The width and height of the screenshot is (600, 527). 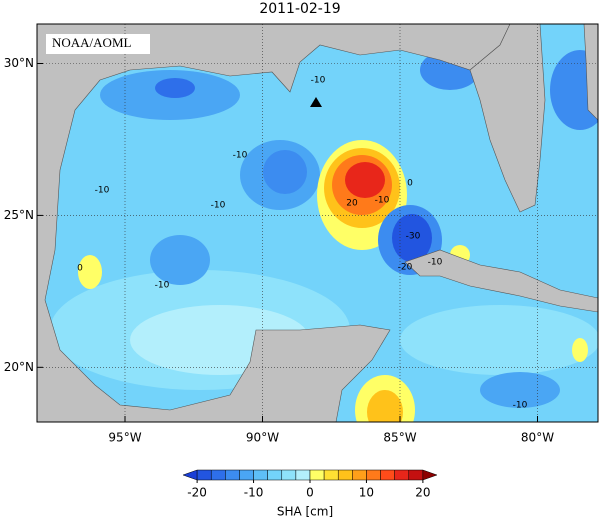 What do you see at coordinates (262, 438) in the screenshot?
I see `x-tick-label: 90°W` at bounding box center [262, 438].